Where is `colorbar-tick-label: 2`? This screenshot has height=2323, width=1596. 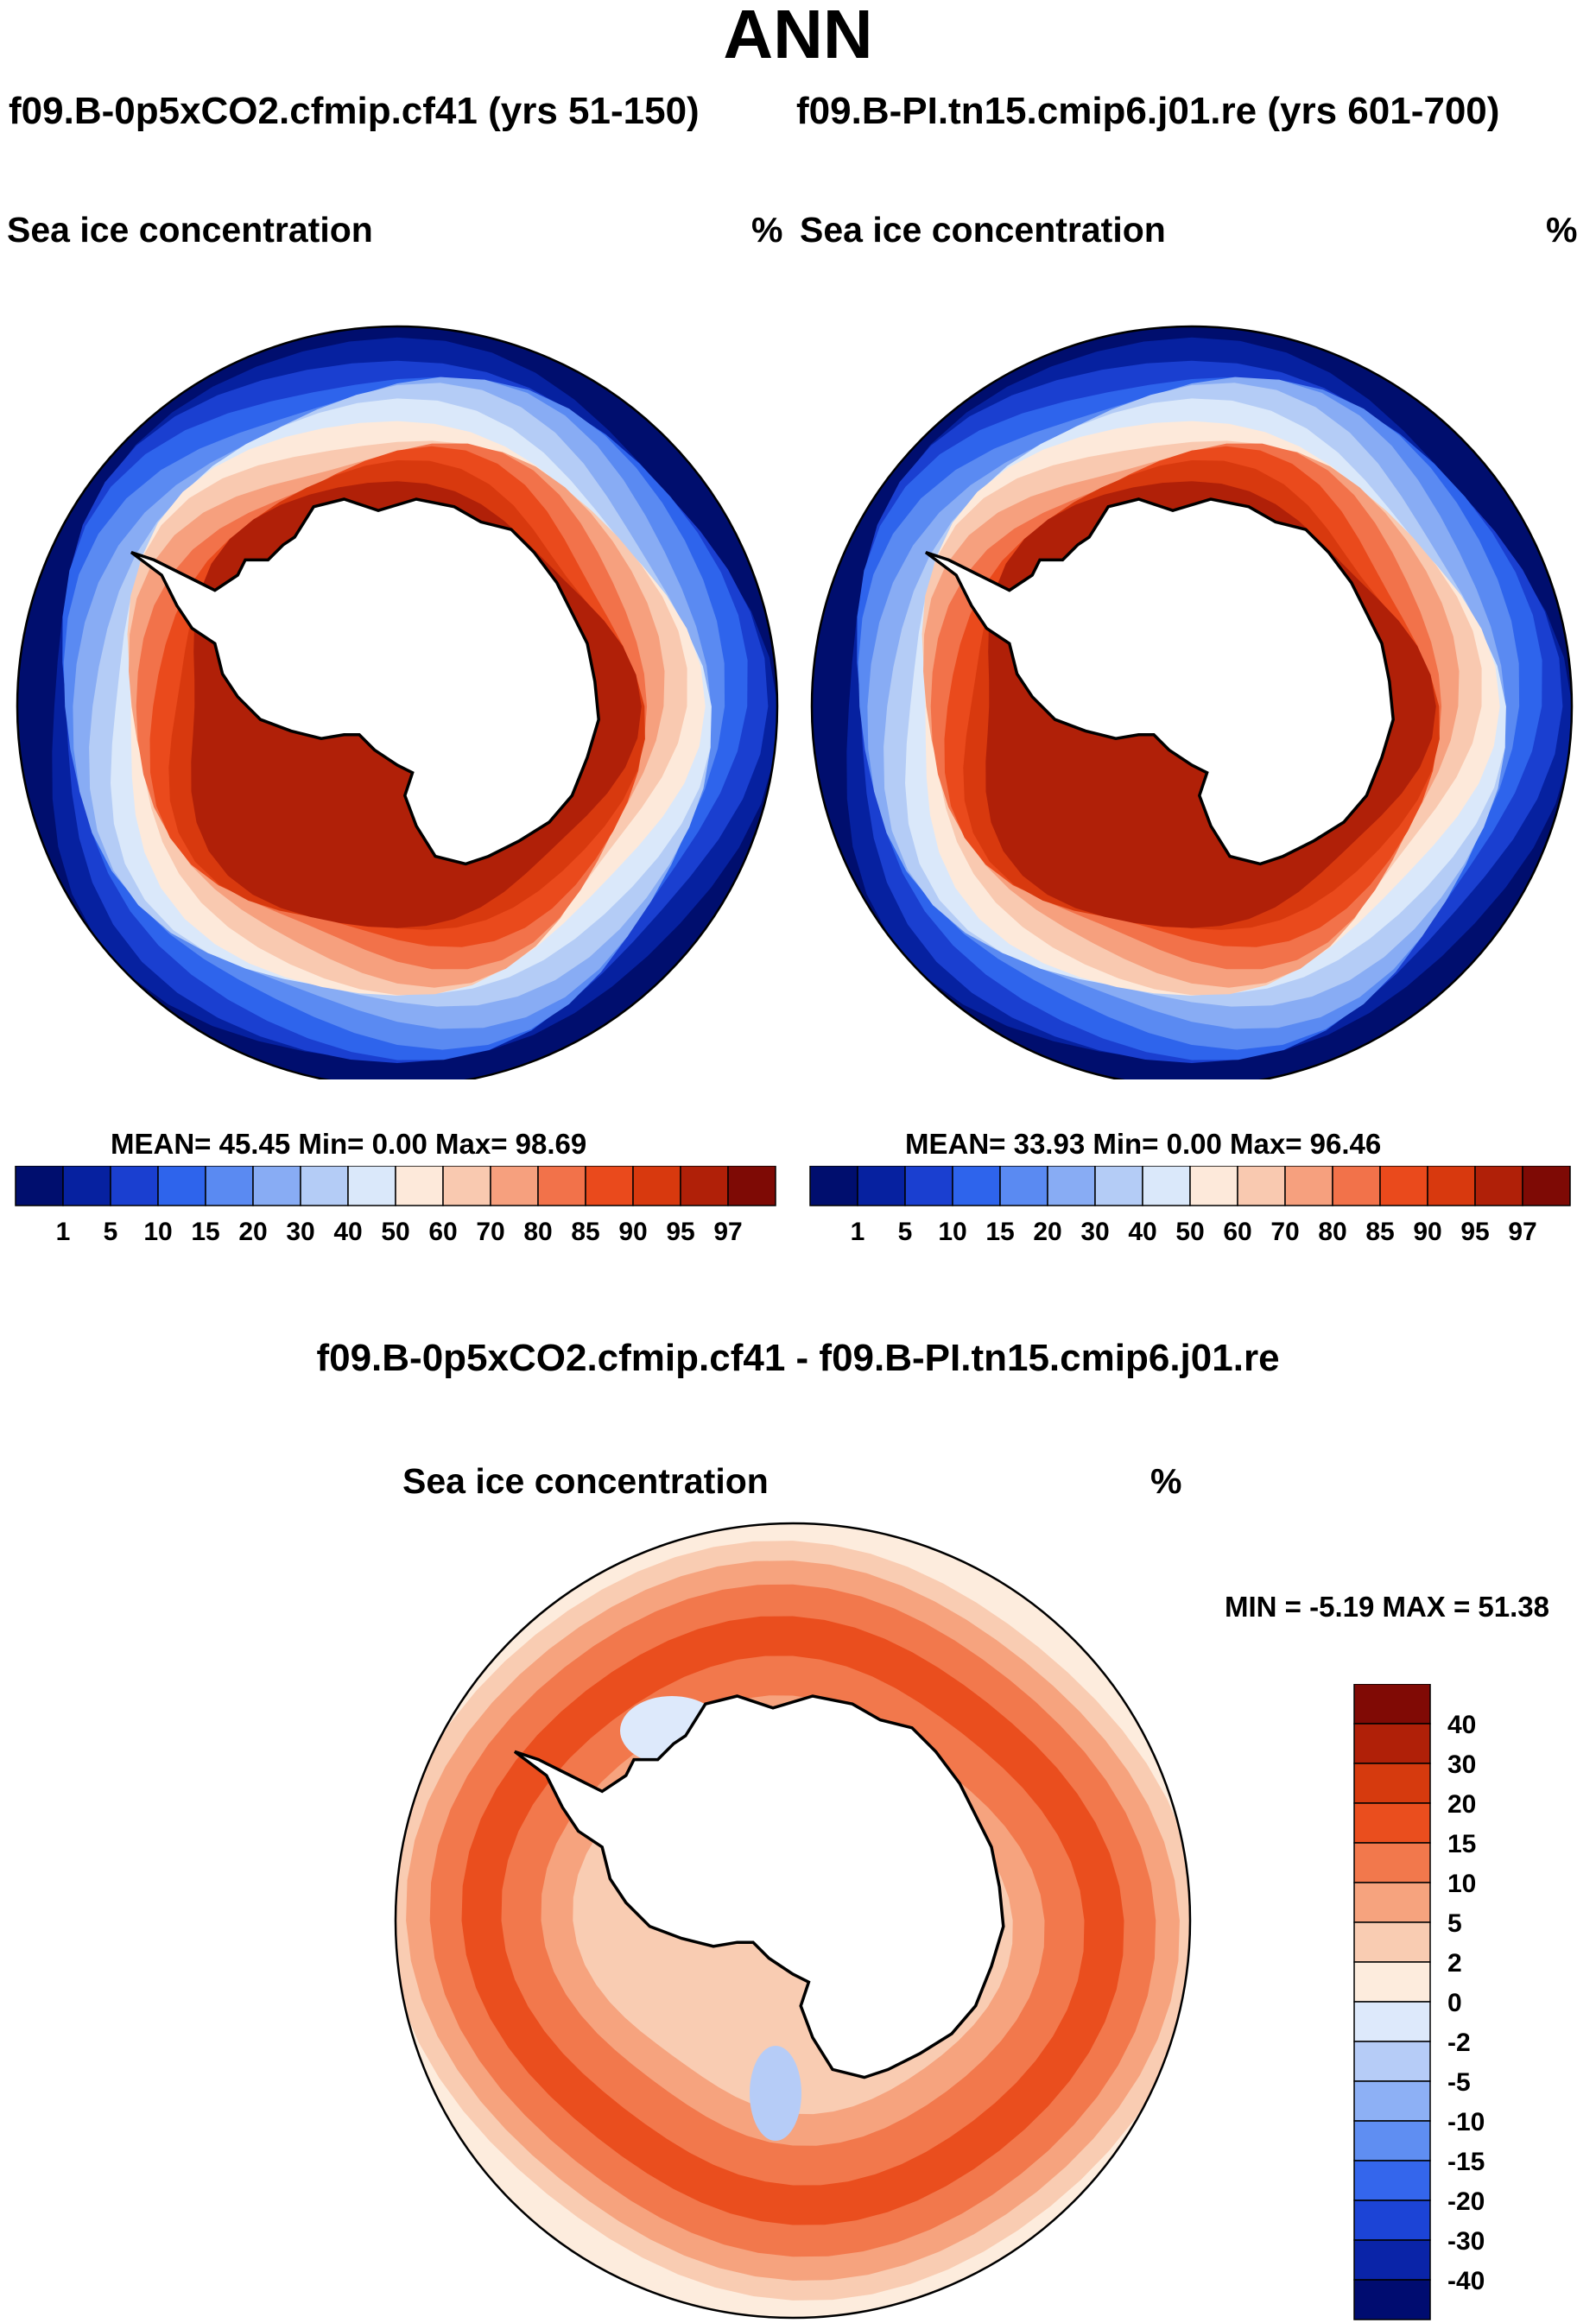
colorbar-tick-label: 2 is located at coordinates (1454, 1964).